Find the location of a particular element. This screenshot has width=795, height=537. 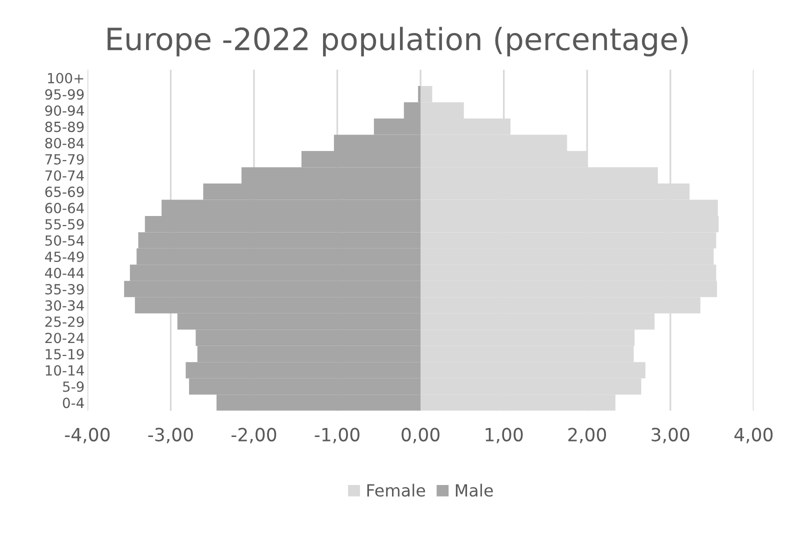

y-tick-label: 80-84 is located at coordinates (64, 143).